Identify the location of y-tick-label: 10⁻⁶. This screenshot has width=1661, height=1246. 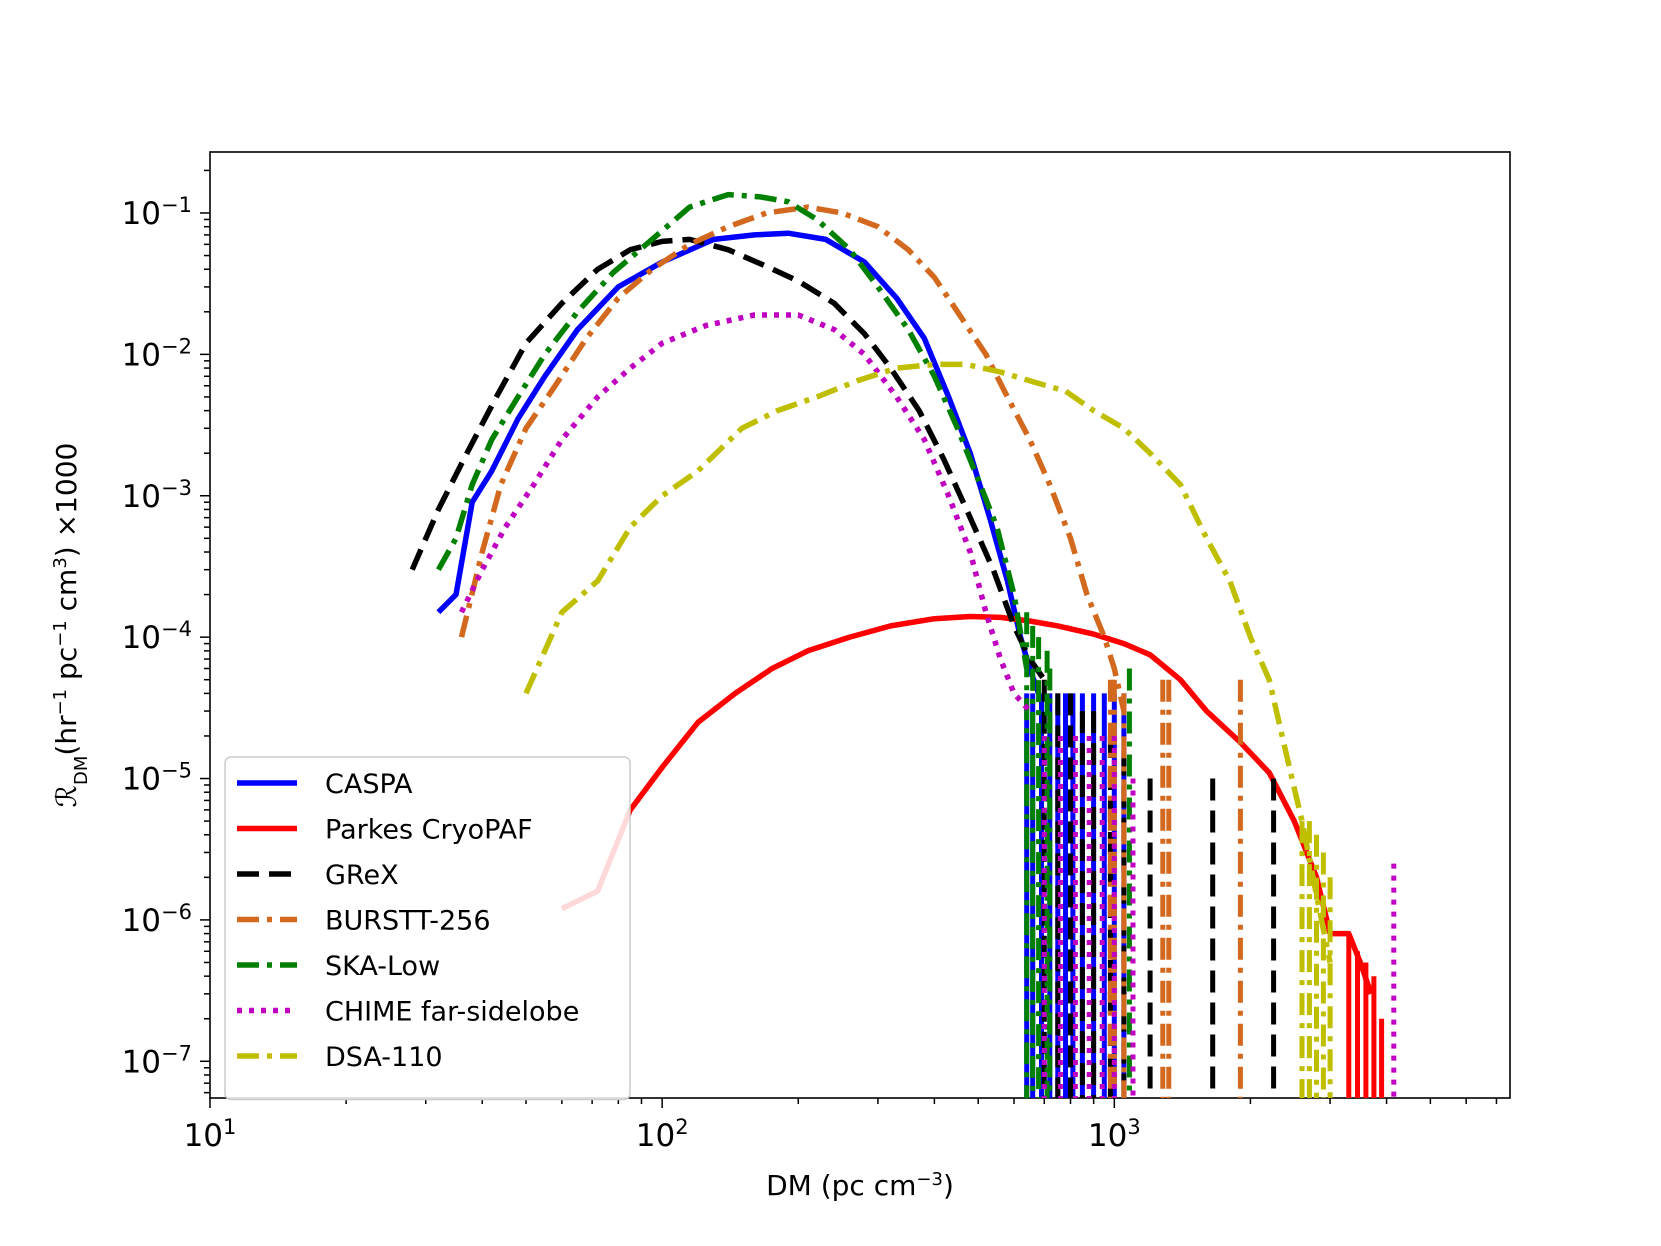
(157, 919).